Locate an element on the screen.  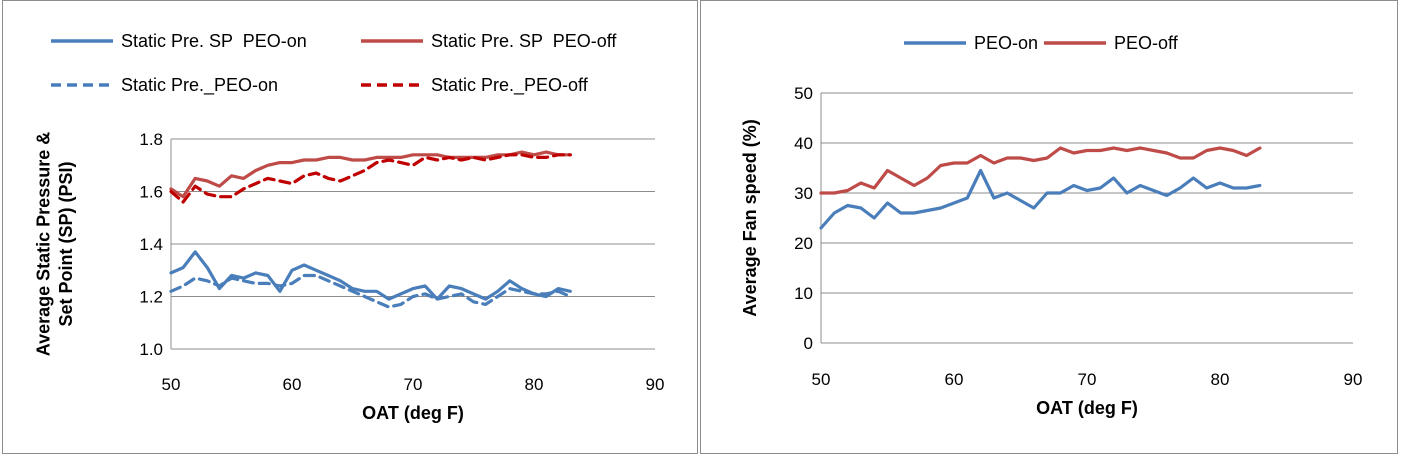
legend-label: PEO-off is located at coordinates (1146, 43).